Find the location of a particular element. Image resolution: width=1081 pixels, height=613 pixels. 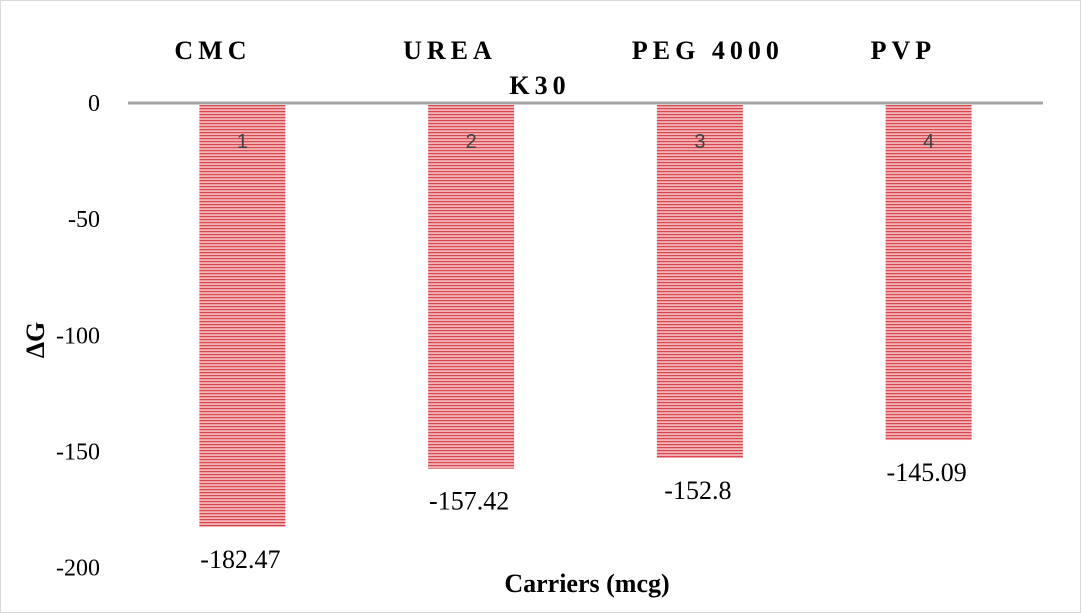

bar-index-label: 1 is located at coordinates (242, 142).